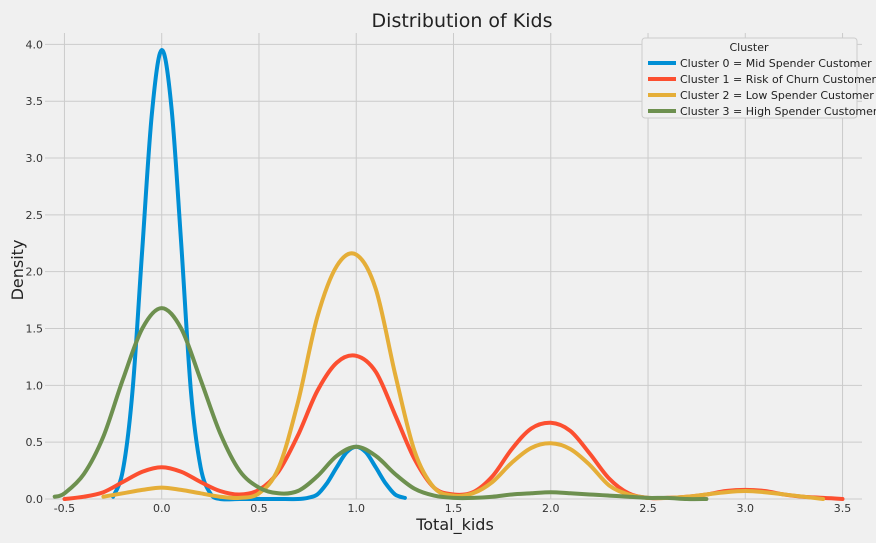 The height and width of the screenshot is (543, 876). I want to click on y-tick-label: 2.0, so click(35, 272).